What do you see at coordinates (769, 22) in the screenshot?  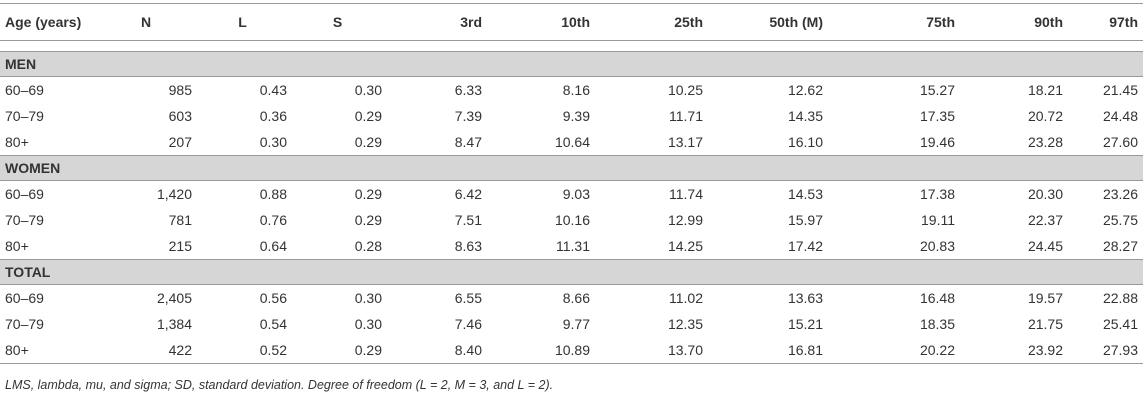 I see `column-header: 50th (M)` at bounding box center [769, 22].